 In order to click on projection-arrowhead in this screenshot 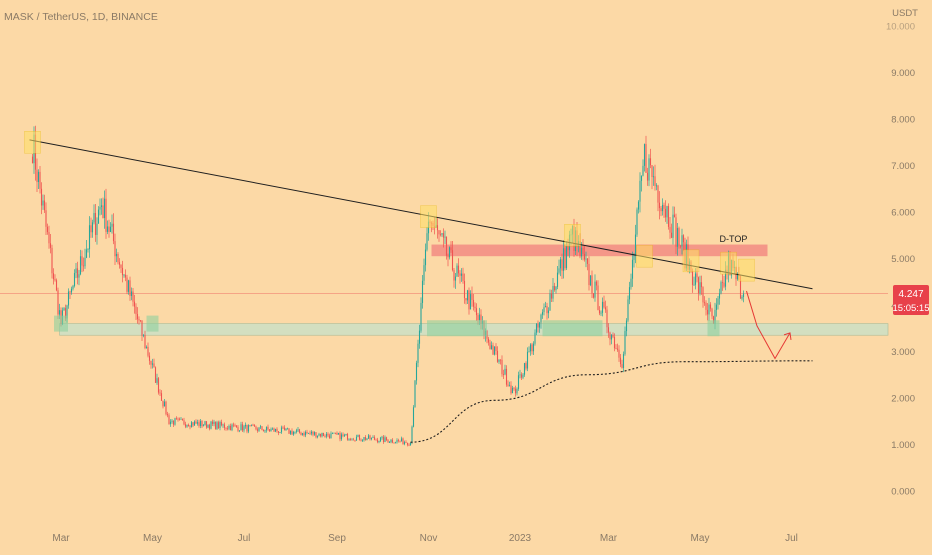, I will do `click(787, 336)`.